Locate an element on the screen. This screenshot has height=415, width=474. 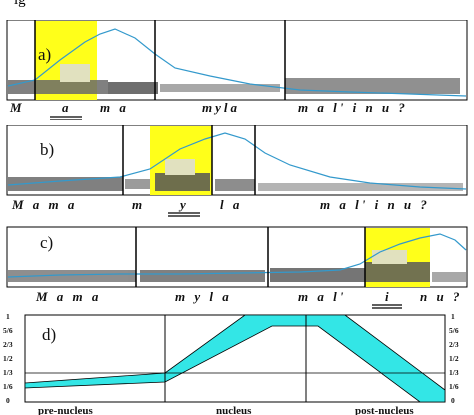
tick-left-1: 5/6 is located at coordinates (8, 330).